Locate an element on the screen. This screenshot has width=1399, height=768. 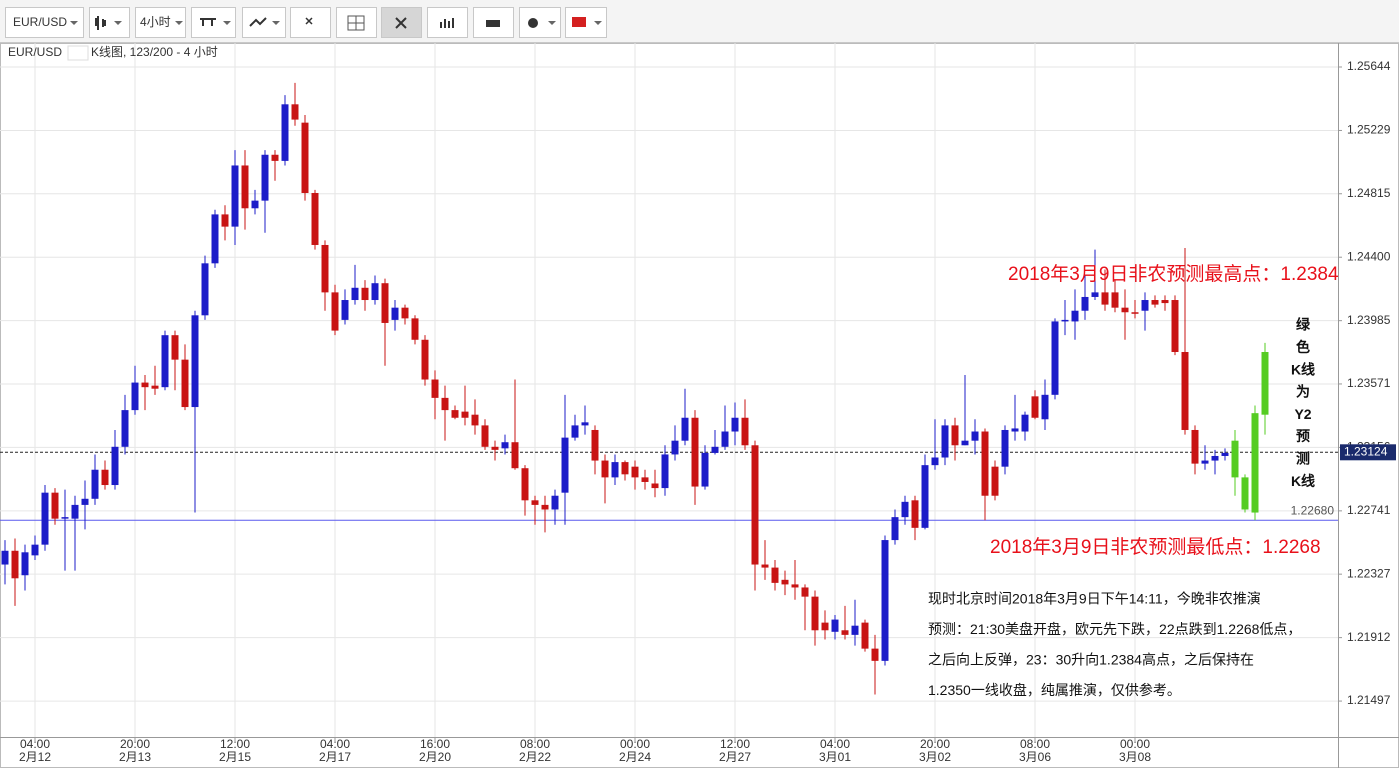
legend-swatch is located at coordinates (78, 53).